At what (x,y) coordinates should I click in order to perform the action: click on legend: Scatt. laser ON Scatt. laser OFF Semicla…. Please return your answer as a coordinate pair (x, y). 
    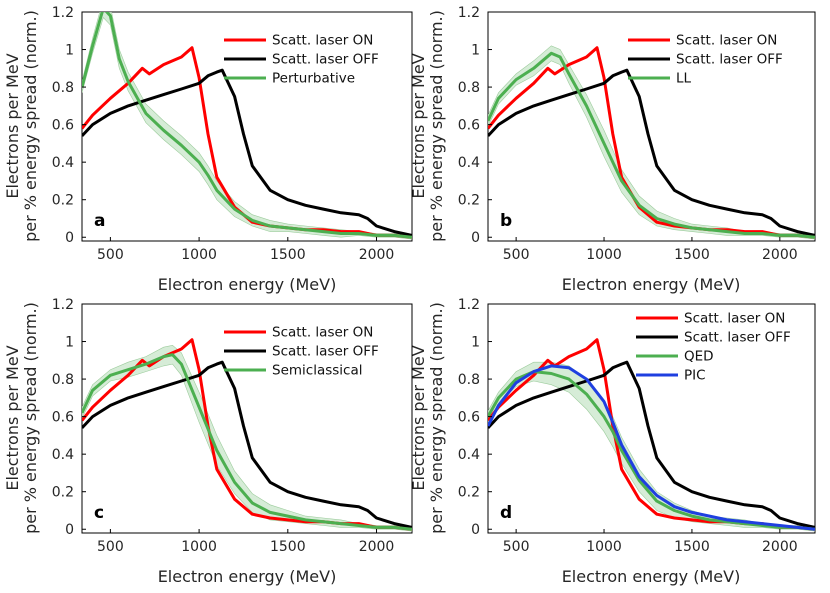
    Looking at the image, I should click on (301, 352).